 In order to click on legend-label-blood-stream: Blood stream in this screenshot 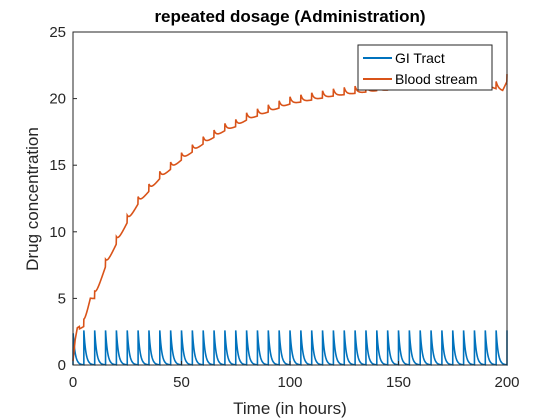, I will do `click(436, 79)`.